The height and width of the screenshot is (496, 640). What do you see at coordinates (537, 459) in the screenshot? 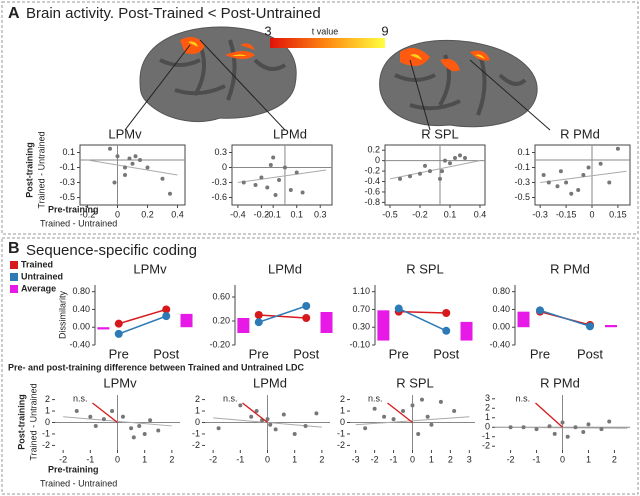
I see `x-tick-label: -1` at bounding box center [537, 459].